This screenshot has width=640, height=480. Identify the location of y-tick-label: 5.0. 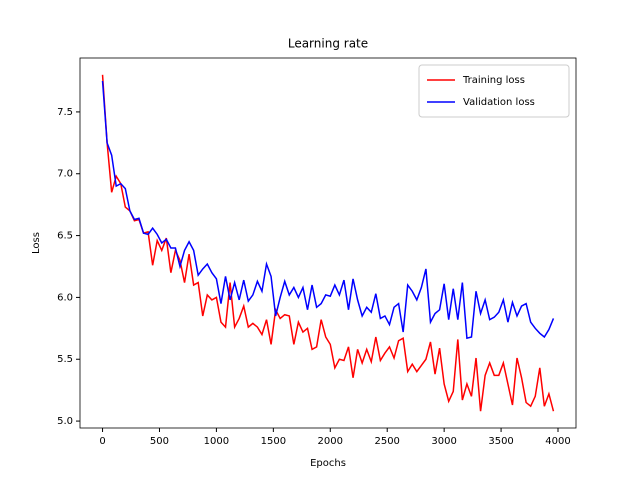
(65, 421).